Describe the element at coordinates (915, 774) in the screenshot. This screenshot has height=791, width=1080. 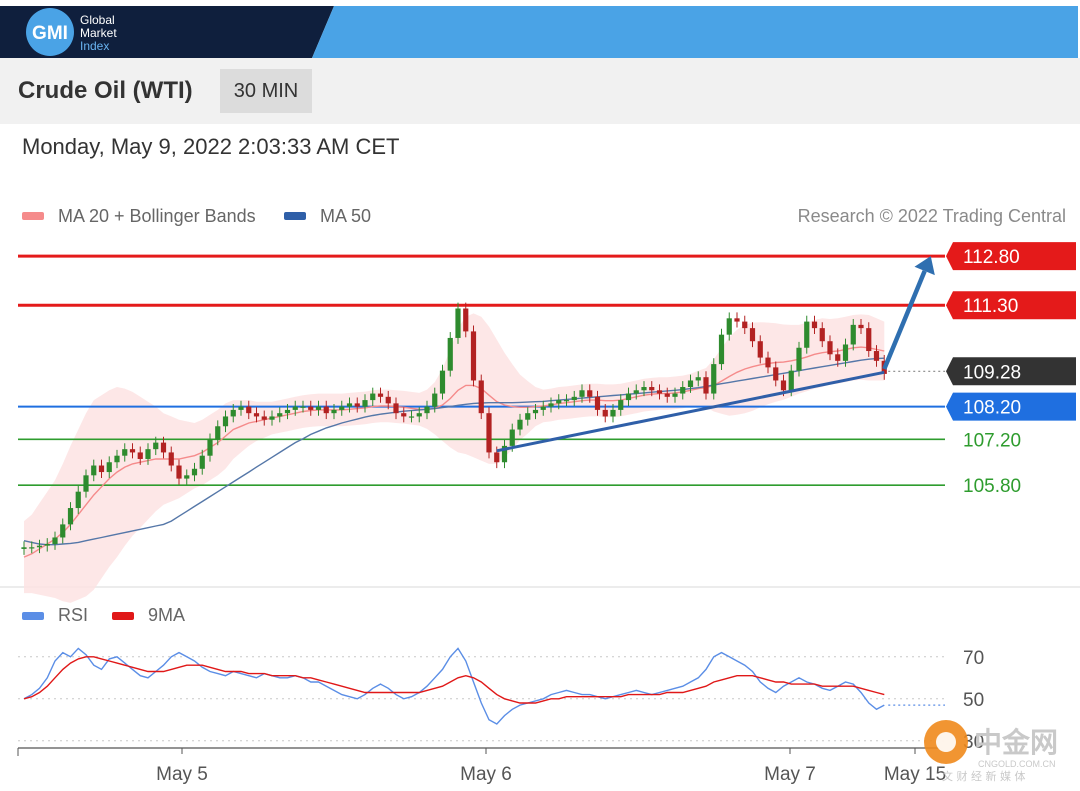
I see `x-tick-label-3: May 15` at that location.